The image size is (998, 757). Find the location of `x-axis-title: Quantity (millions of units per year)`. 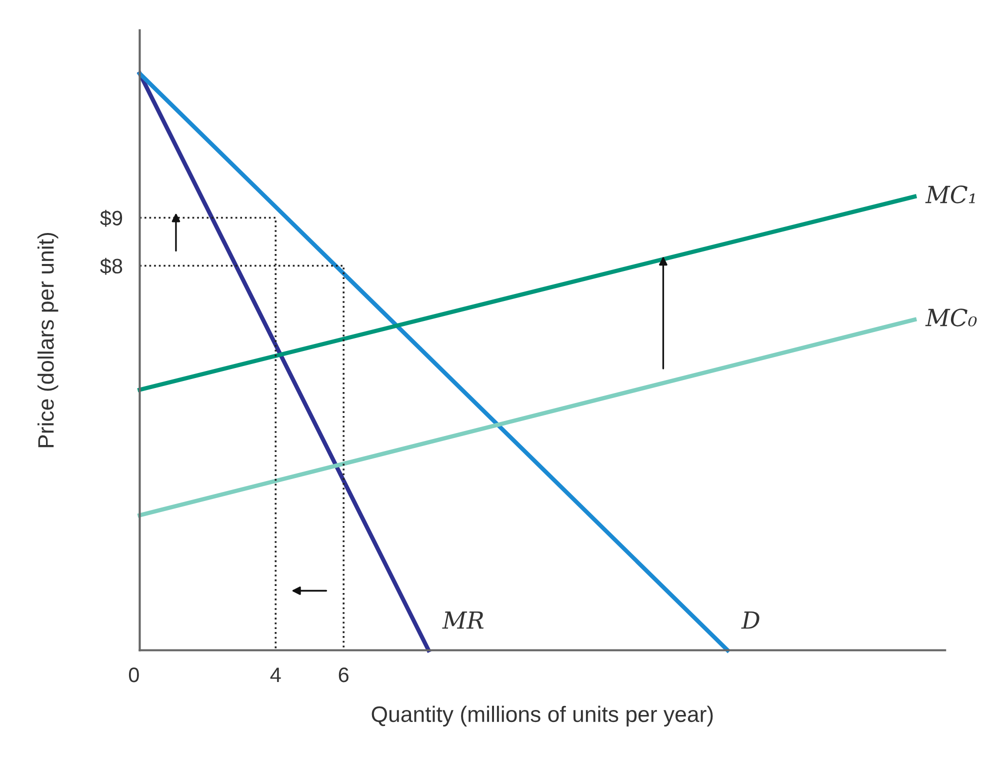

x-axis-title: Quantity (millions of units per year) is located at coordinates (542, 716).